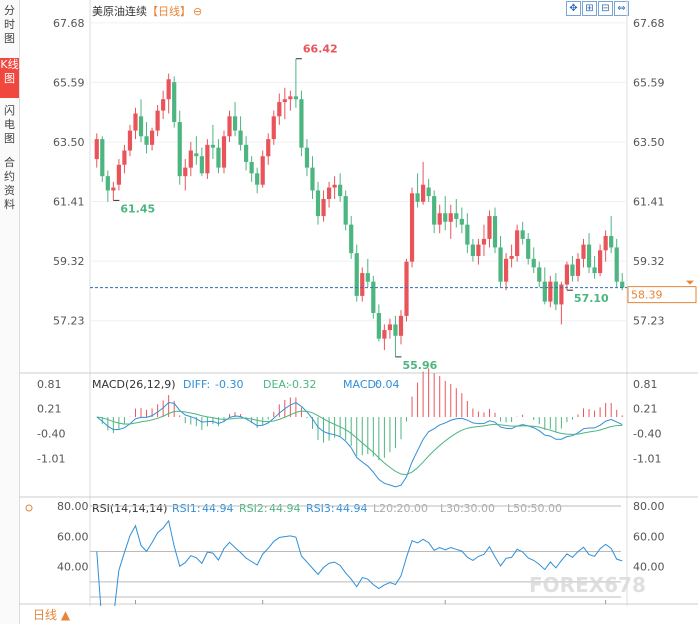 This screenshot has width=698, height=624. I want to click on last-price-label: 58.39, so click(647, 295).